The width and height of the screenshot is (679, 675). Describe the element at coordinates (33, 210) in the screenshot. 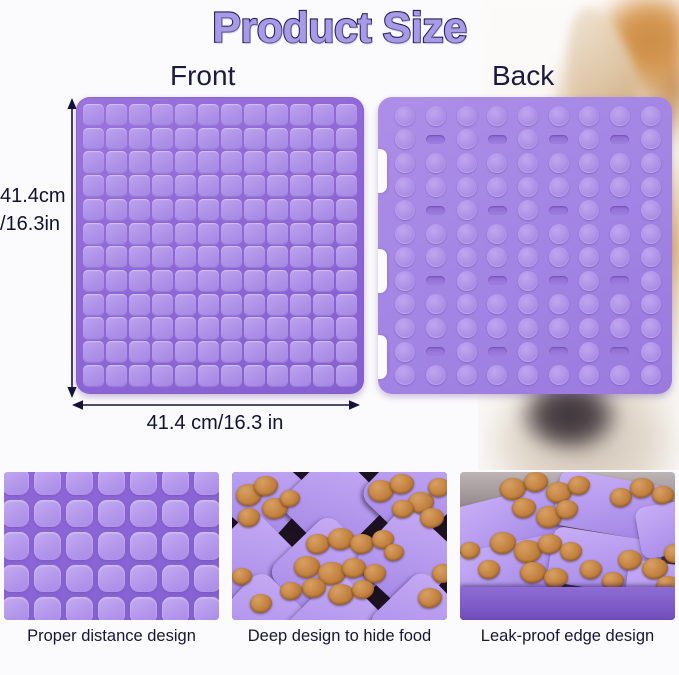

I see `height-dimension-label: 41.4cm /16.3in` at that location.